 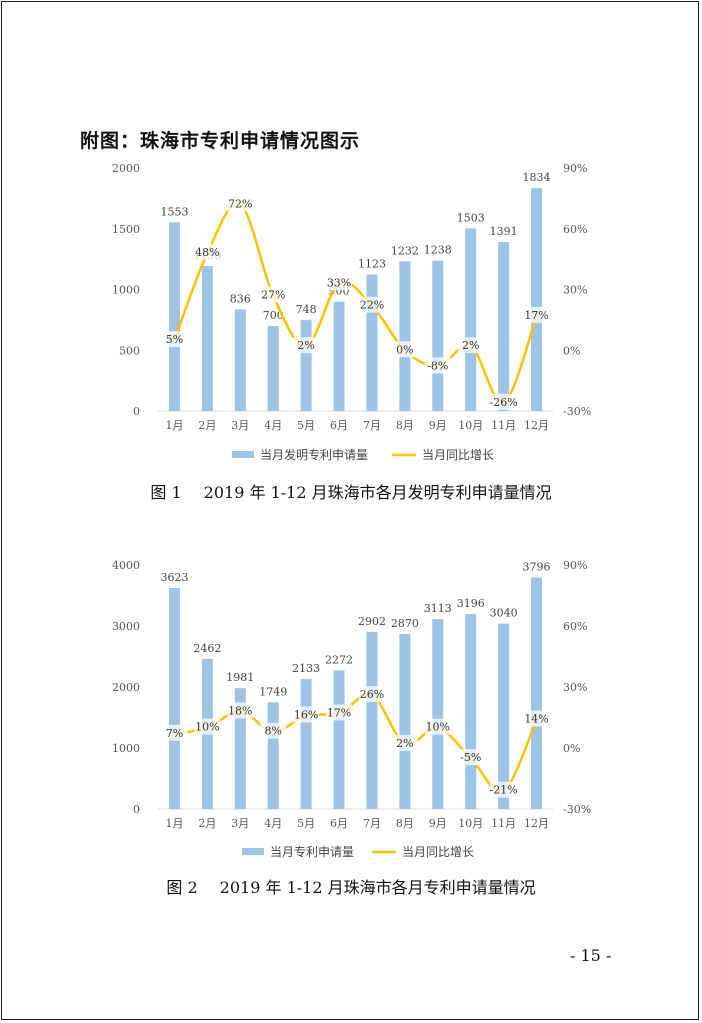 I want to click on growth-value-label: 18%, so click(x=240, y=710).